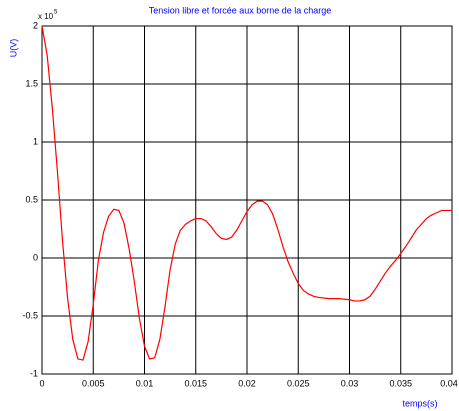 The image size is (459, 411). I want to click on y-tick-label: -1, so click(34, 373).